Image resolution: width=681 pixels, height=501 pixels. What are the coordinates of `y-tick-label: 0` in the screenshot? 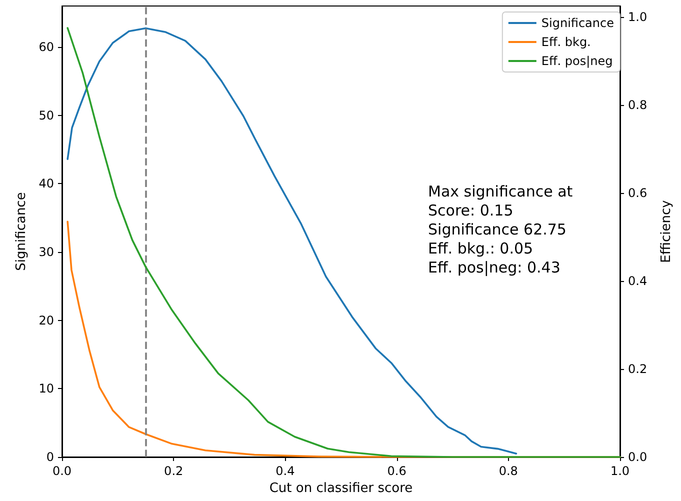 It's located at (50, 457).